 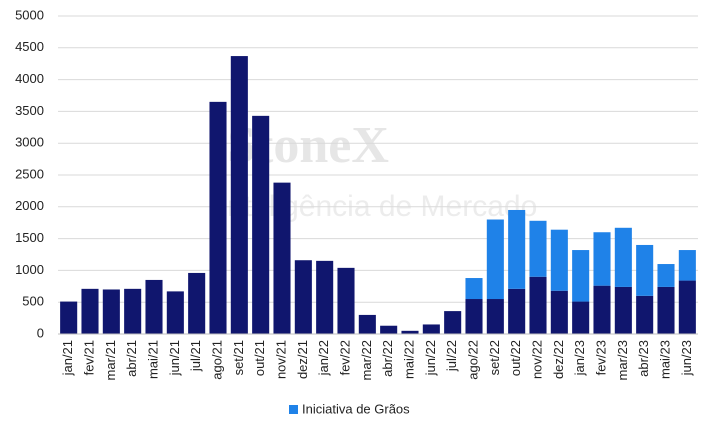 I want to click on x-tick-label: mar/22, so click(x=366, y=360).